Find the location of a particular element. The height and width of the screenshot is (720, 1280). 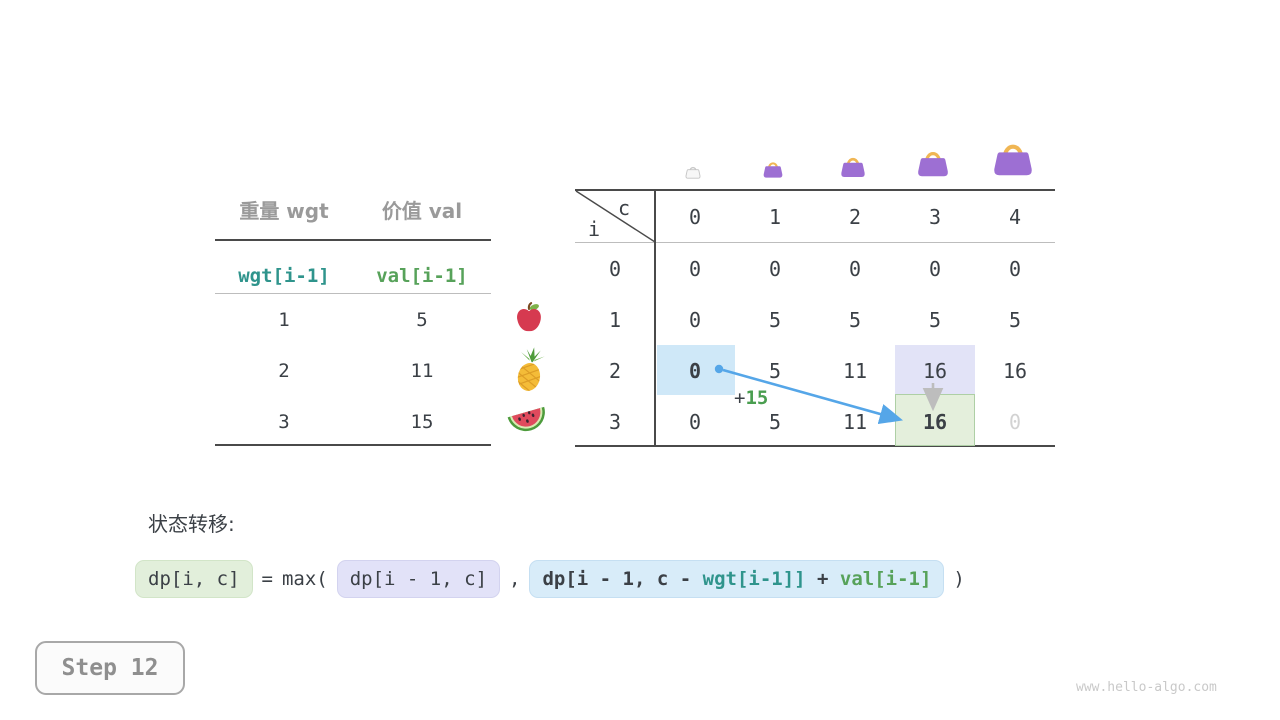

formula-arg2-val: val[i-1] is located at coordinates (885, 579).